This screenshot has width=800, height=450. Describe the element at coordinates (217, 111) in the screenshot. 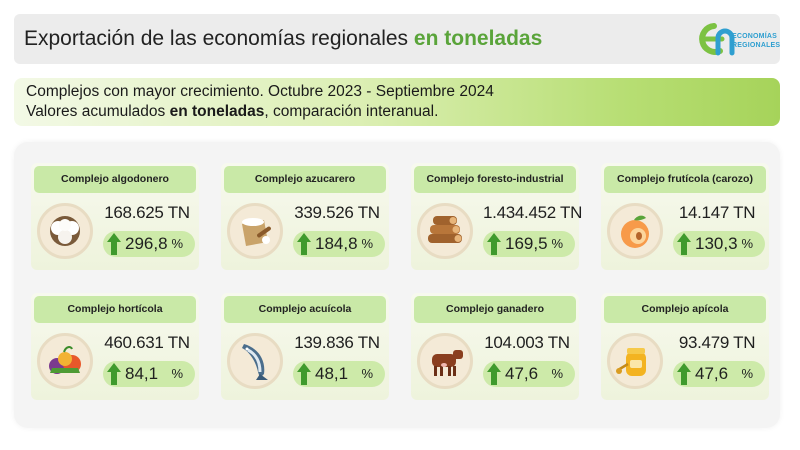

I see `subtitle-line-2-bold: en toneladas` at that location.